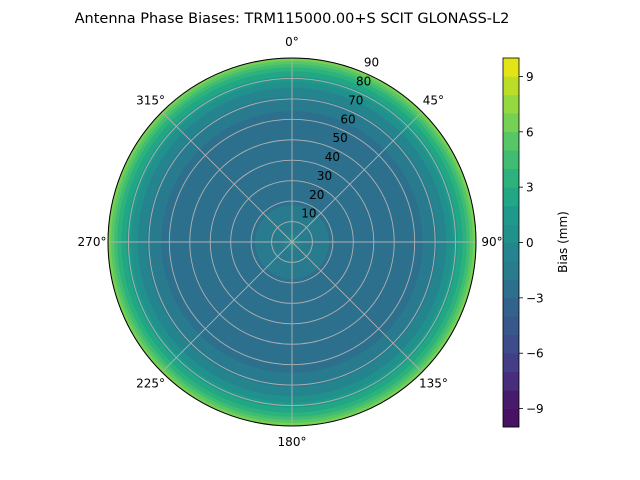  I want to click on angle-tick-label: 315°, so click(150, 101).